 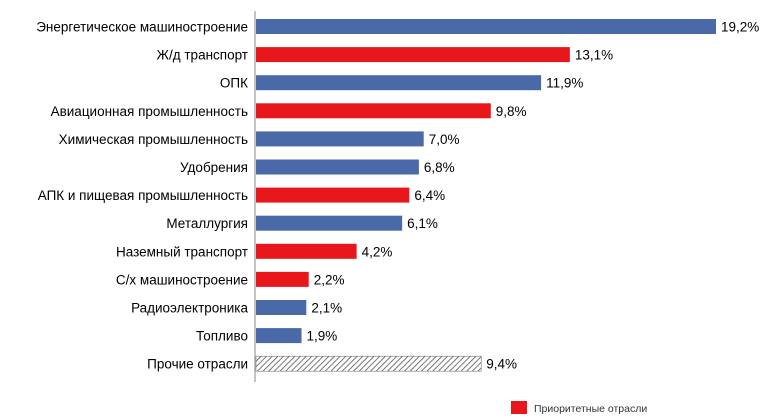 I want to click on category-label: Химическая промышленность, so click(x=153, y=139).